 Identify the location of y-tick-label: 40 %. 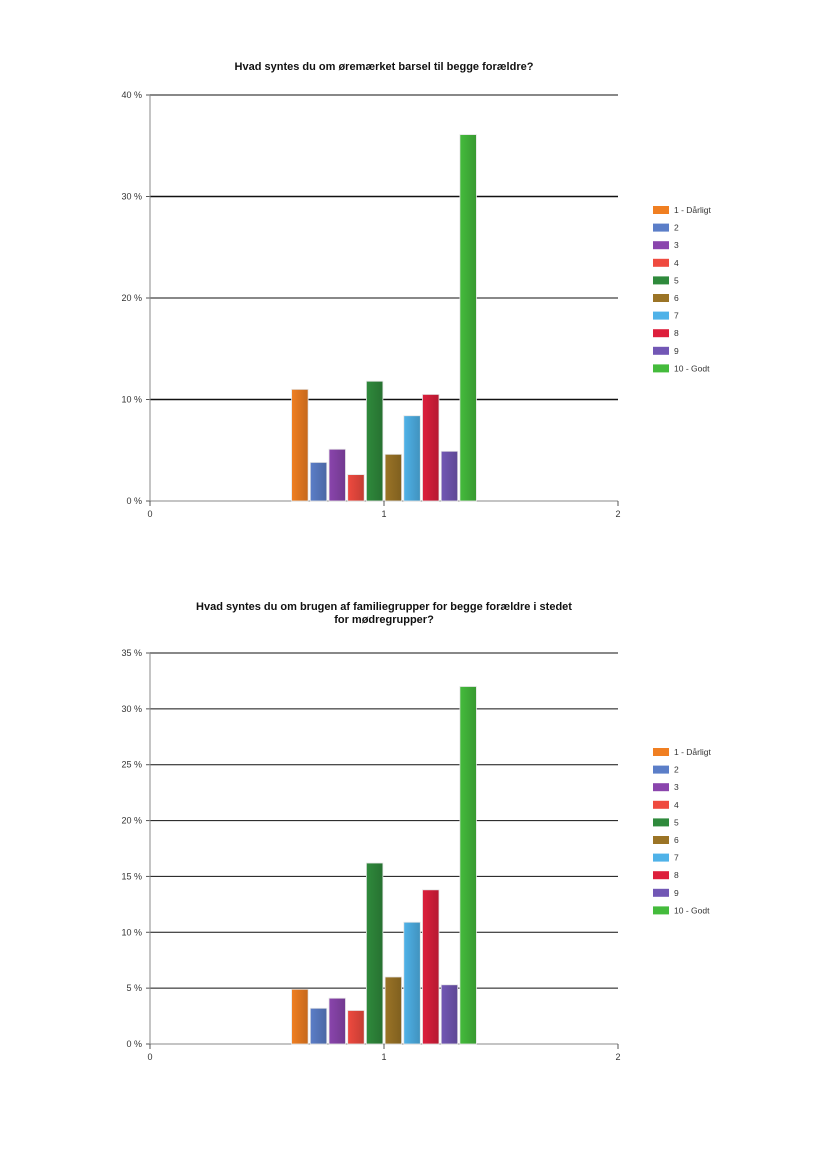
(131, 95).